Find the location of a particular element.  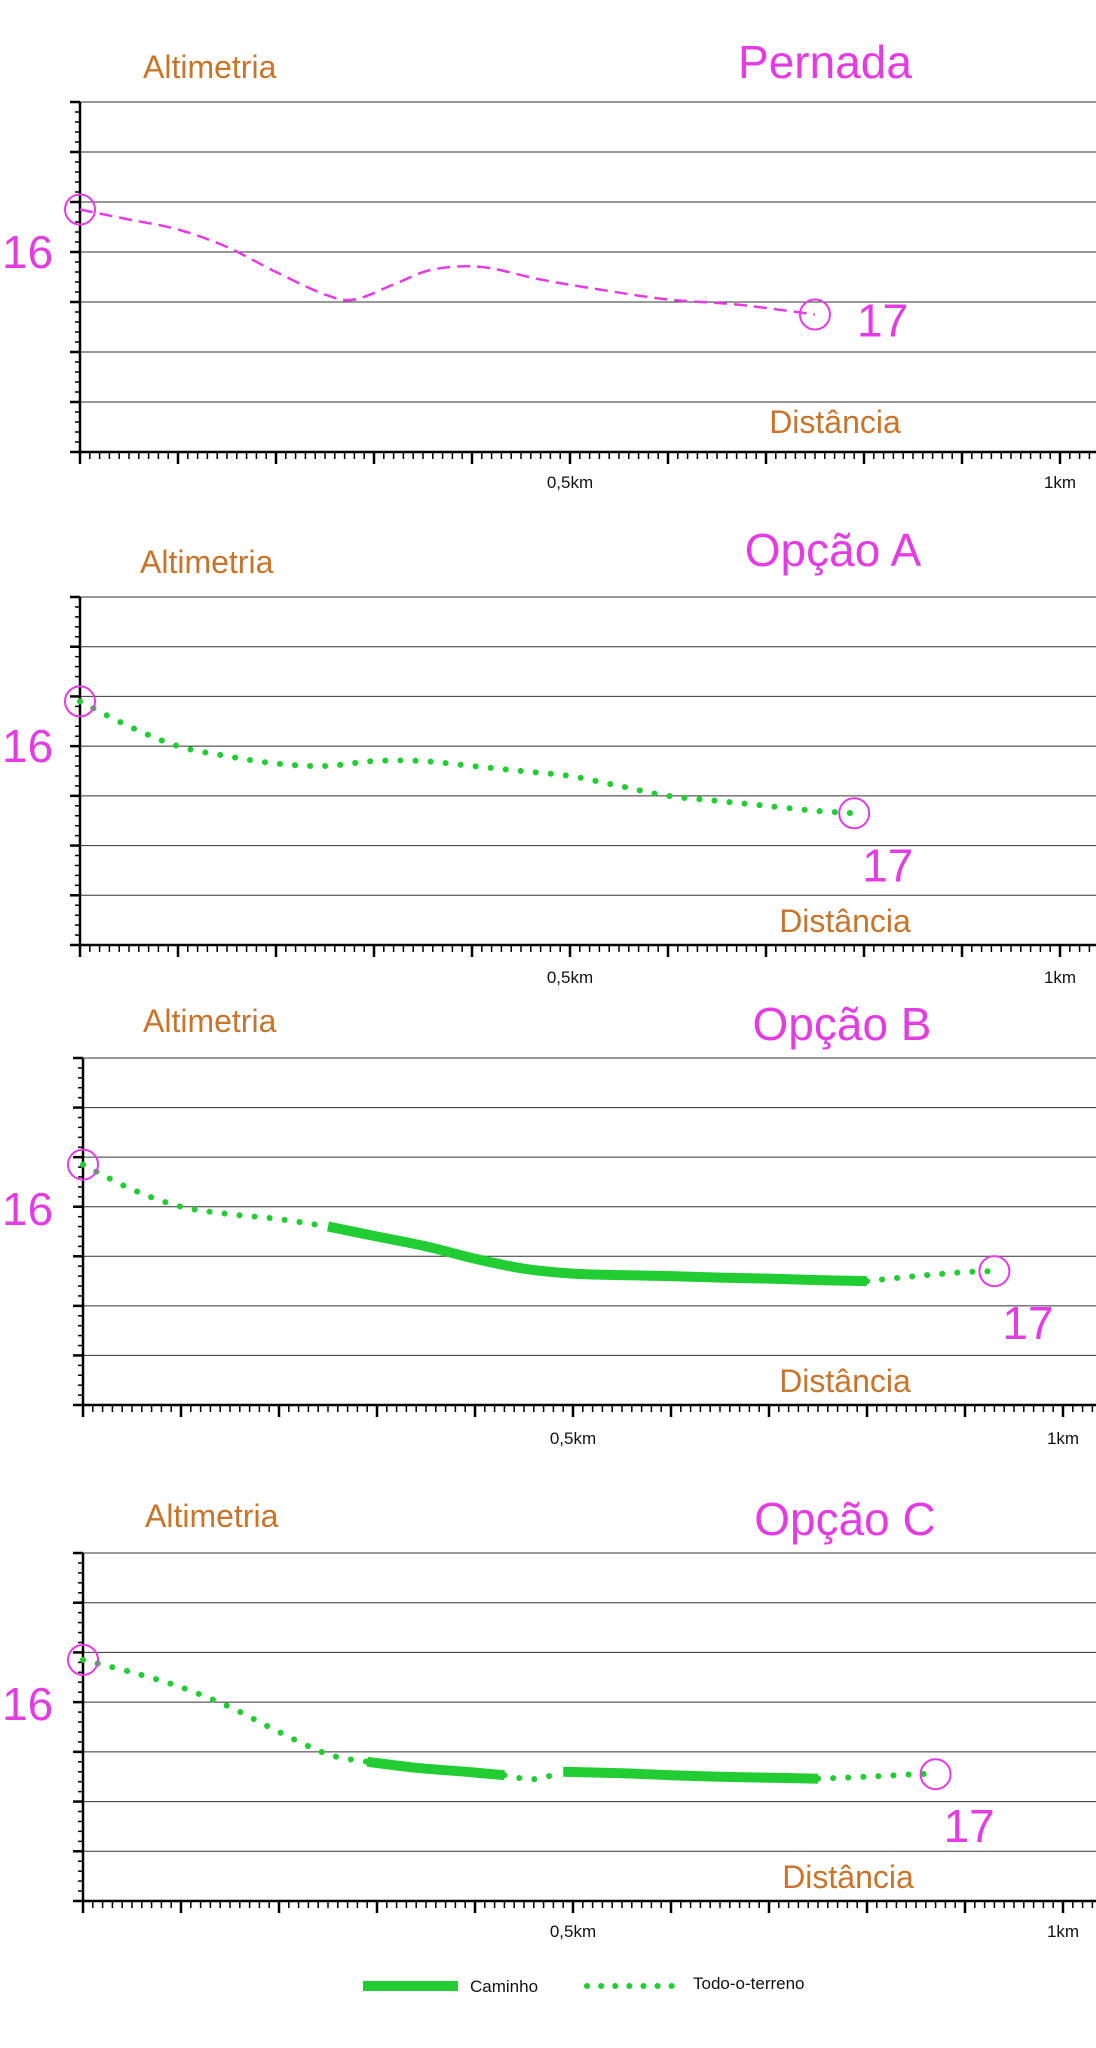

series-dashed-segment is located at coordinates (447, 262).